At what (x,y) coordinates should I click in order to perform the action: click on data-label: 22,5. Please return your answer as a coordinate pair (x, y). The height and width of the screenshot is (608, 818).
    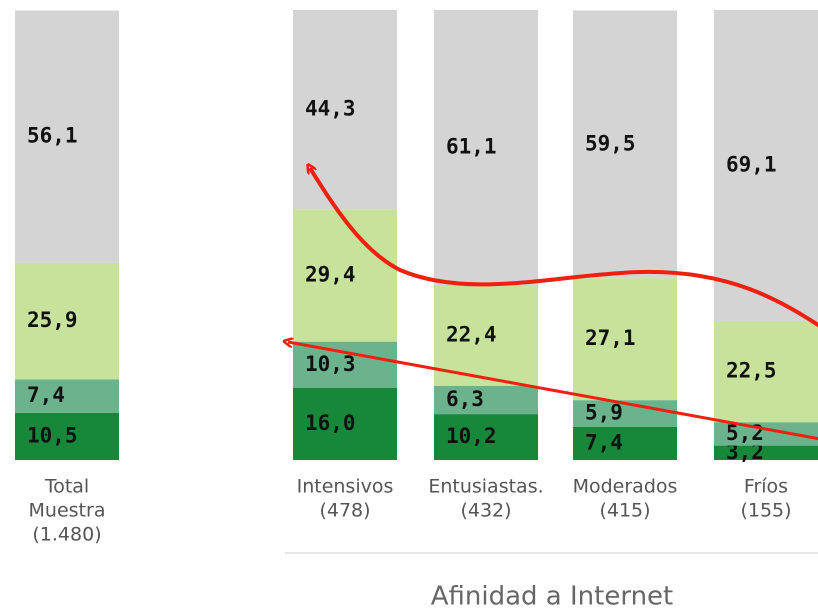
    Looking at the image, I should click on (751, 371).